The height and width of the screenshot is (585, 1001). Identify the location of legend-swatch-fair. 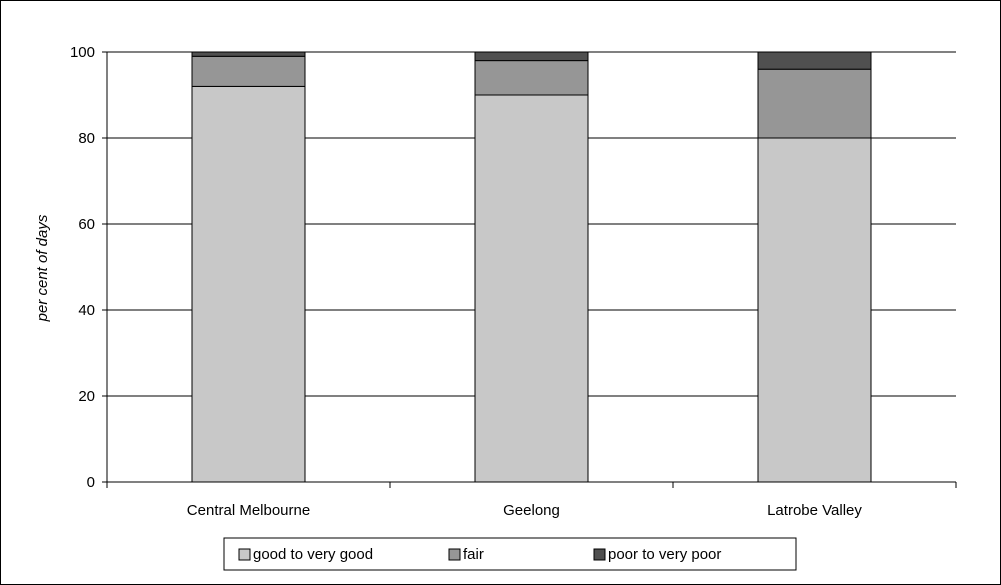
(454, 554).